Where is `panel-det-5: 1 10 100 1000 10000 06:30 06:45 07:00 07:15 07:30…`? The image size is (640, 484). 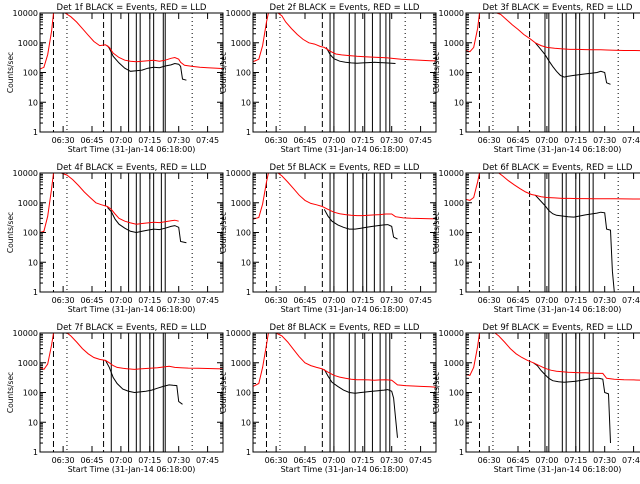 panel-det-5: 1 10 100 1000 10000 06:30 06:45 07:00 07:15 07:30… is located at coordinates (328, 238).